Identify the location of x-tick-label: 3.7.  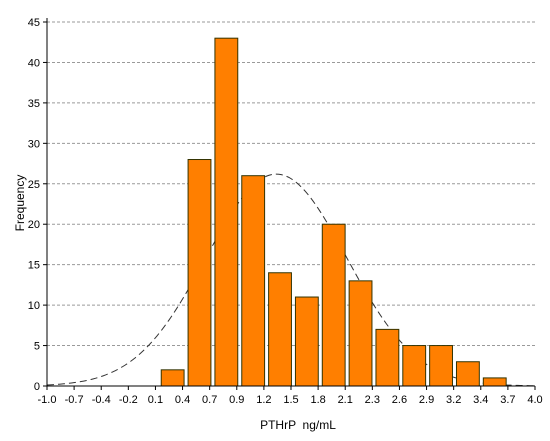
(507, 400).